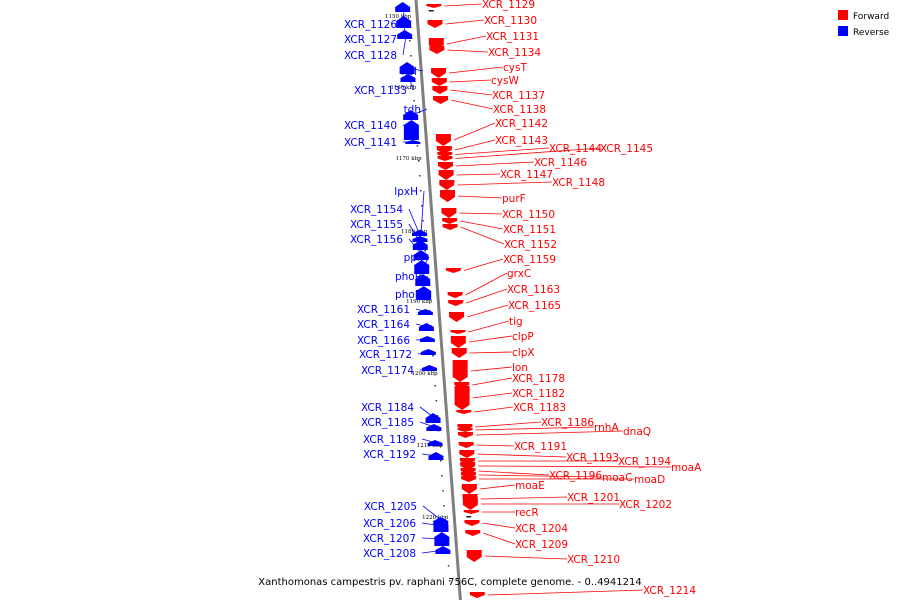  Describe the element at coordinates (398, 17) in the screenshot. I see `scale-label: 1150 kbp` at that location.